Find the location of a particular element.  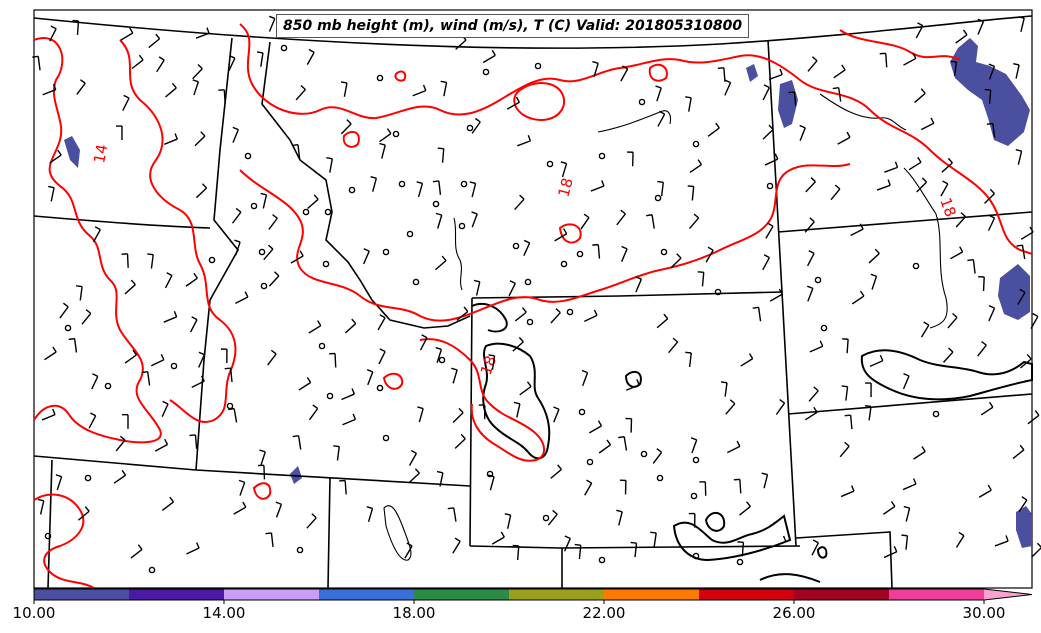

contour-18-south is located at coordinates (545, 242).